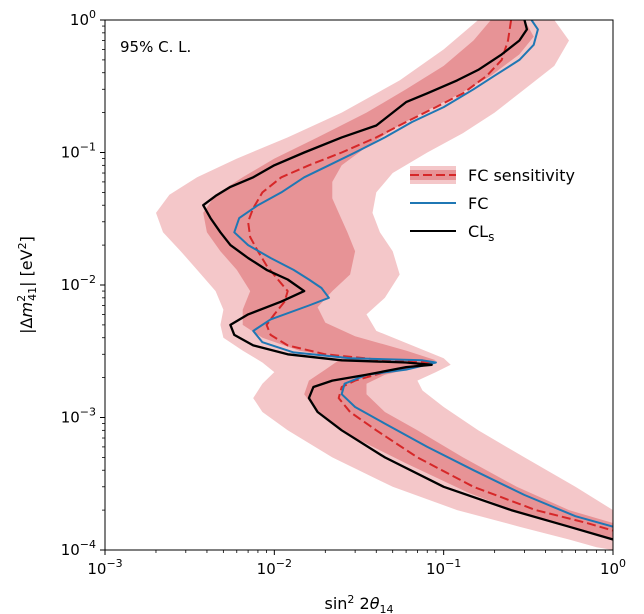 The width and height of the screenshot is (644, 614). What do you see at coordinates (521, 175) in the screenshot?
I see `legend-label-fc-sensitivity: FC sensitivity` at bounding box center [521, 175].